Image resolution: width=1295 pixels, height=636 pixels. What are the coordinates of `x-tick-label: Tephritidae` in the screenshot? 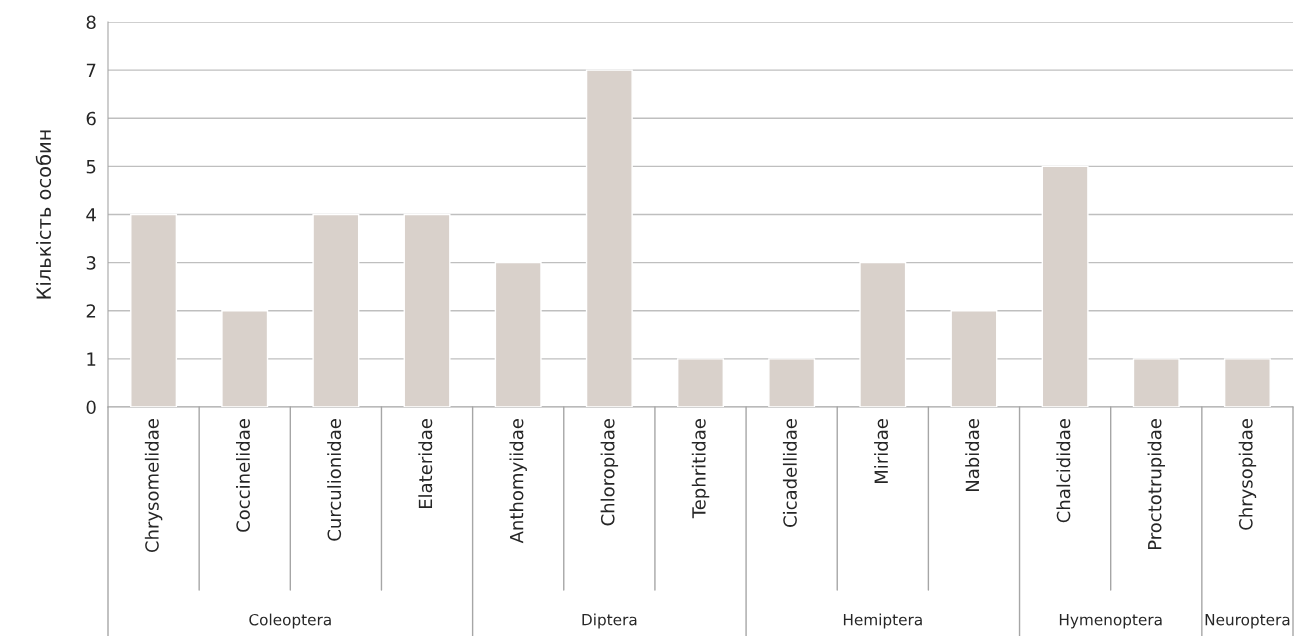 It's located at (700, 469).